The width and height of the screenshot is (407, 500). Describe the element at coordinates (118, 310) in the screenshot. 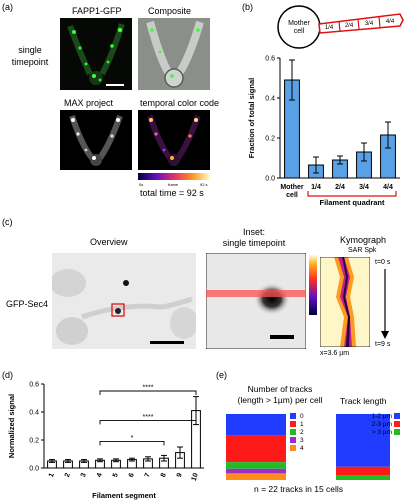

I see `inset-box` at that location.